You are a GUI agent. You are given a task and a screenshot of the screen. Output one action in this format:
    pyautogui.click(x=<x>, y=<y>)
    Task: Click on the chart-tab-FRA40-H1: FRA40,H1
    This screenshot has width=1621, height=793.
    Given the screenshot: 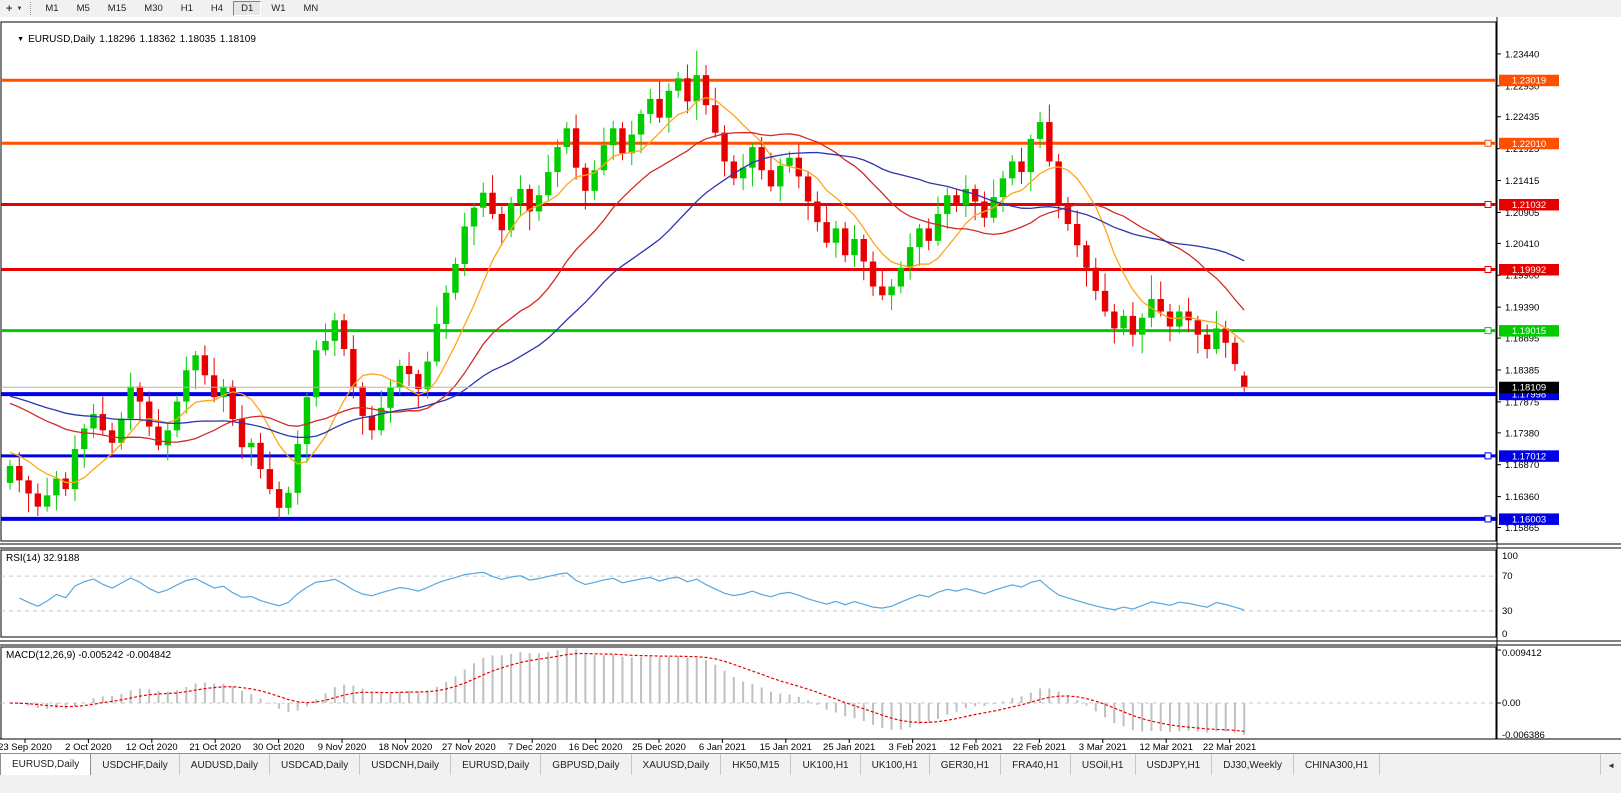 What is the action you would take?
    pyautogui.click(x=1036, y=765)
    